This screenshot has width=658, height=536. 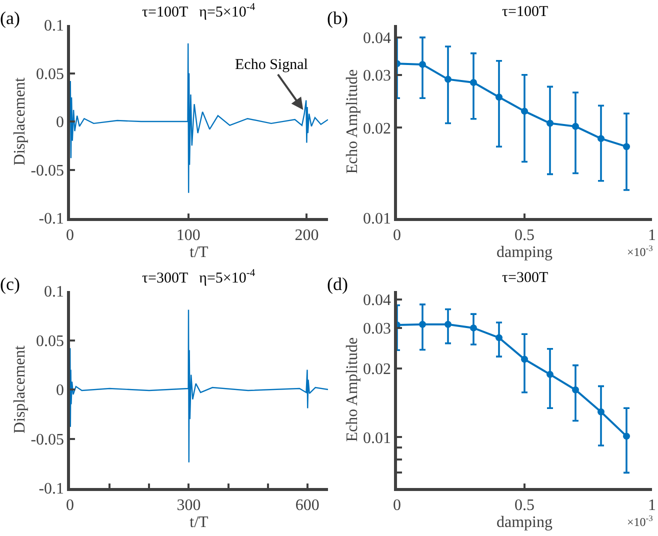 What do you see at coordinates (199, 277) in the screenshot?
I see `chart-title: τ=300T η=5×10$^{-4}$` at bounding box center [199, 277].